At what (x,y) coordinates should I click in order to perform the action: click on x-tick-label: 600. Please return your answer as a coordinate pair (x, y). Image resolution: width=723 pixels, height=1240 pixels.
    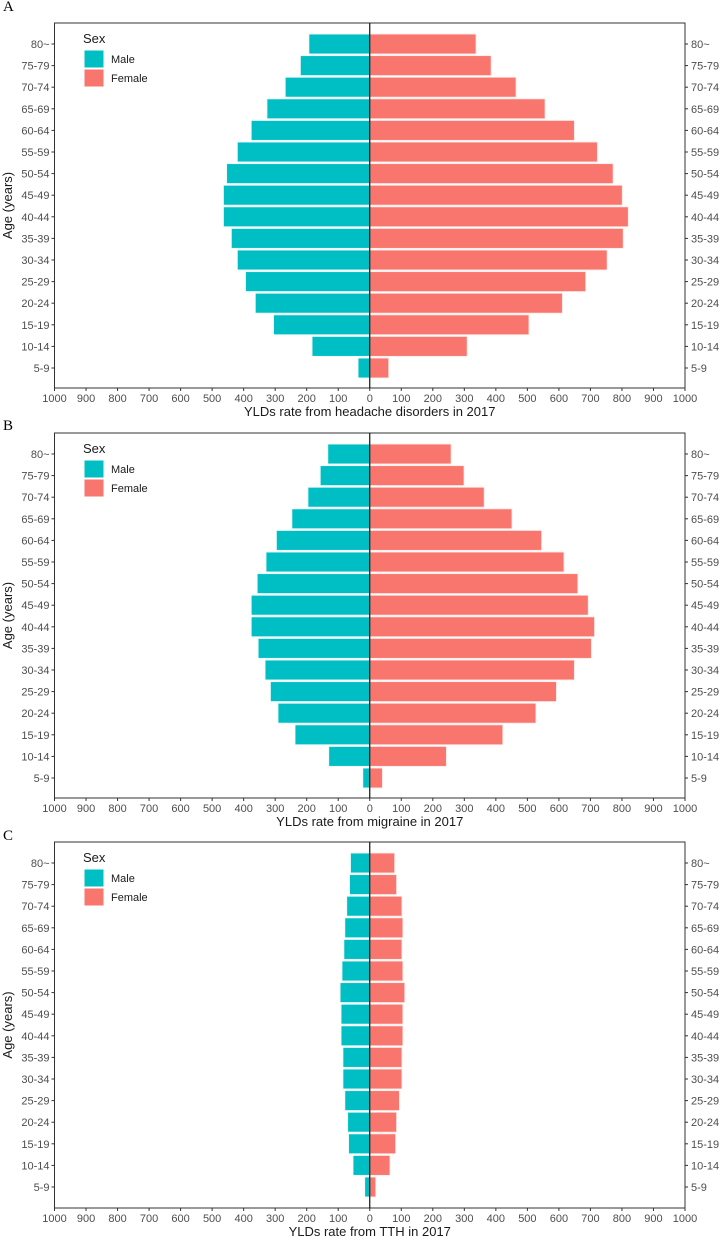
    Looking at the image, I should click on (180, 809).